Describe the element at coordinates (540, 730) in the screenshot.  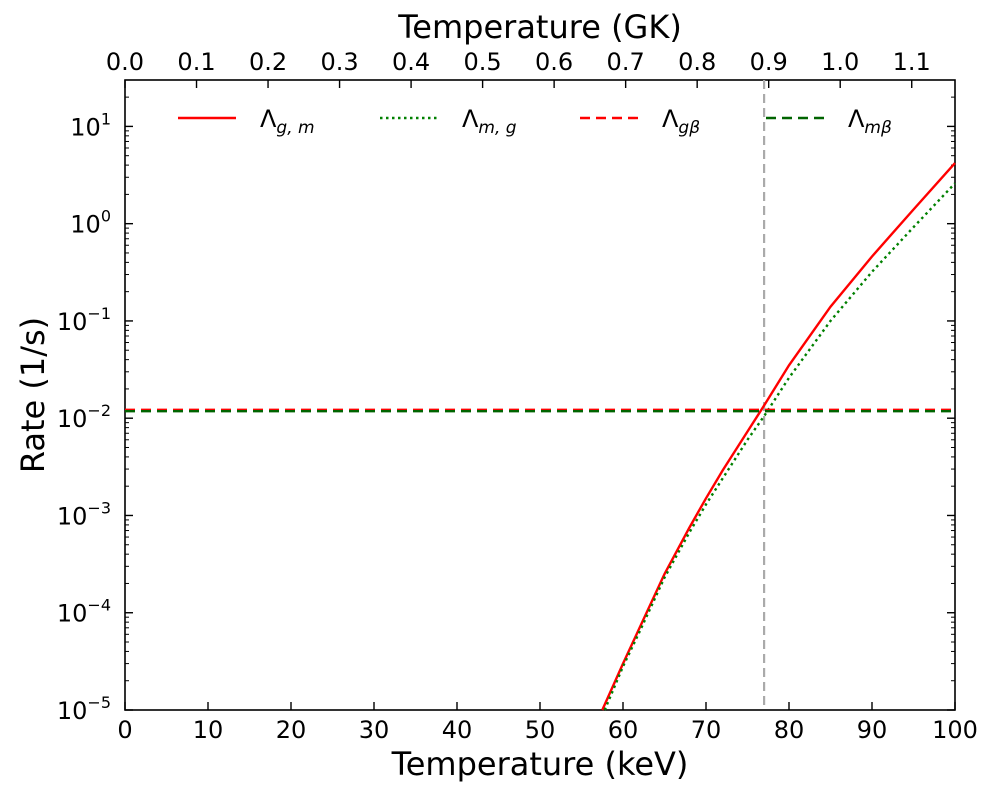
I see `x-tick-label: 50` at that location.